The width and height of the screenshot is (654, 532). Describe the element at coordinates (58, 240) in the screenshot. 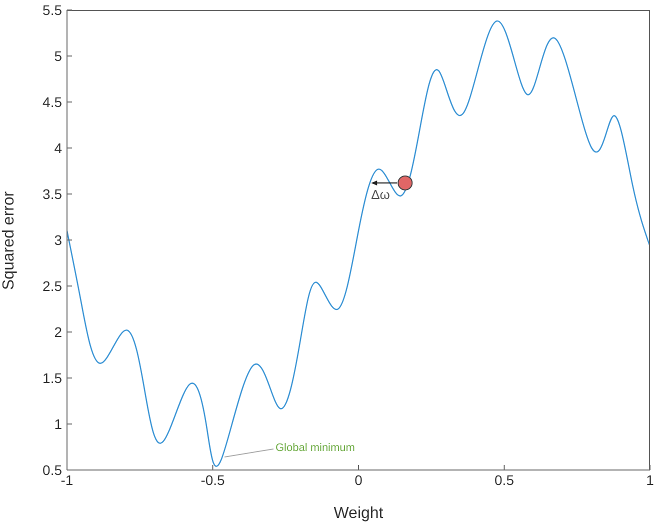

I see `y-tick-label: 3` at that location.